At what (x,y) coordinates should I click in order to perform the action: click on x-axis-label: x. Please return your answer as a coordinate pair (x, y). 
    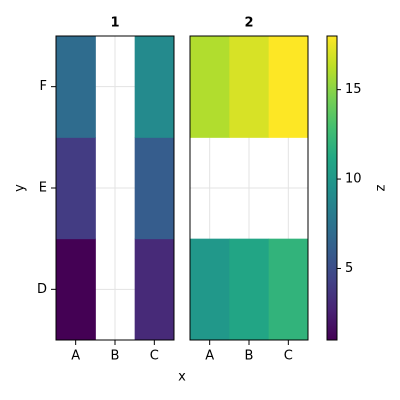
    Looking at the image, I should click on (182, 377).